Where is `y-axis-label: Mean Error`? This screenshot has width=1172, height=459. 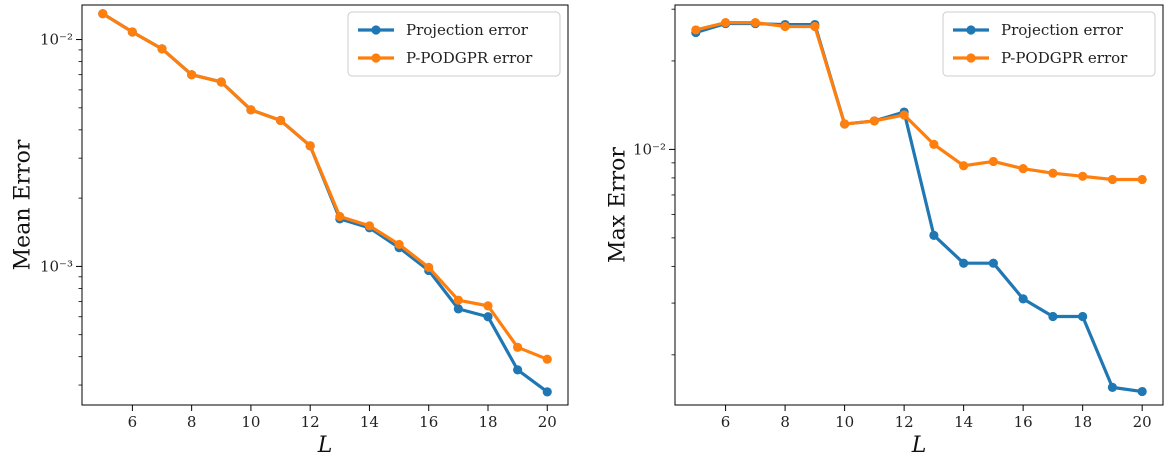
y-axis-label: Mean Error is located at coordinates (23, 204).